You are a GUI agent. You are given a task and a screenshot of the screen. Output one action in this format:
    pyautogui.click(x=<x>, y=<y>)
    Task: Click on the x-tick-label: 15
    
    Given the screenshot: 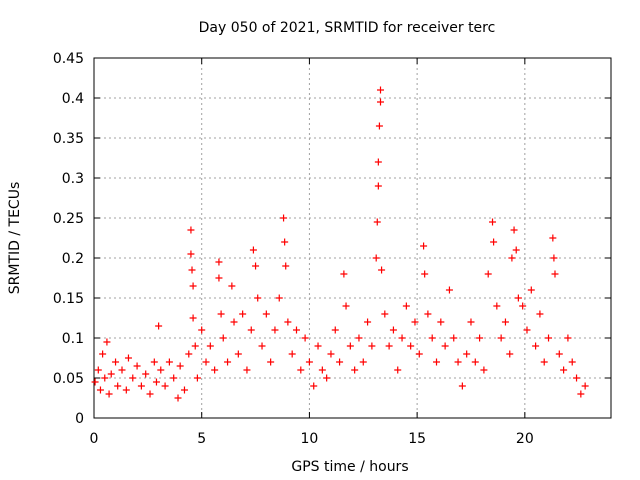 What is the action you would take?
    pyautogui.click(x=417, y=439)
    